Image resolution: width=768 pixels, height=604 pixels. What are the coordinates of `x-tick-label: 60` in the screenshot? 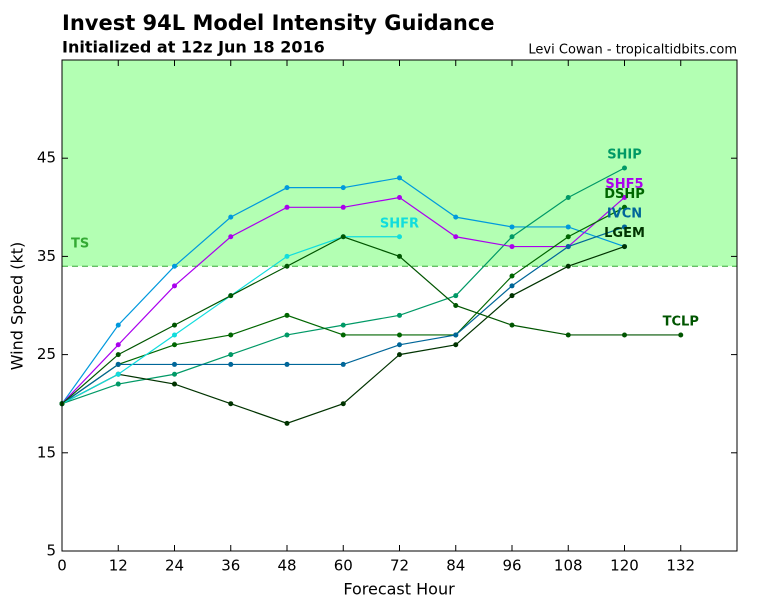 It's located at (343, 566).